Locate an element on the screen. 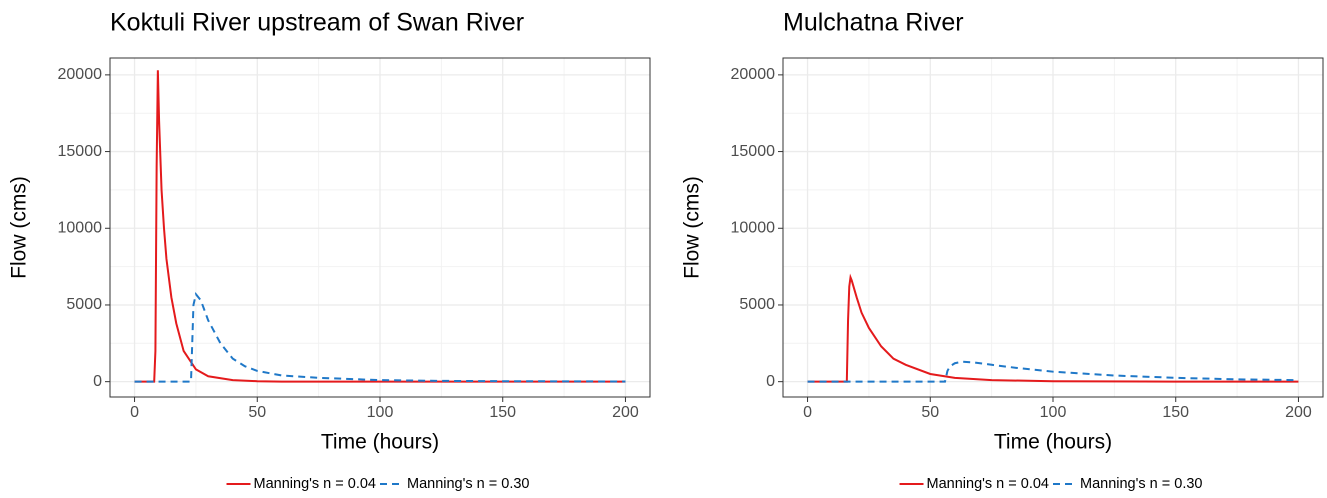  chart-title: Mulchatna River is located at coordinates (873, 23).